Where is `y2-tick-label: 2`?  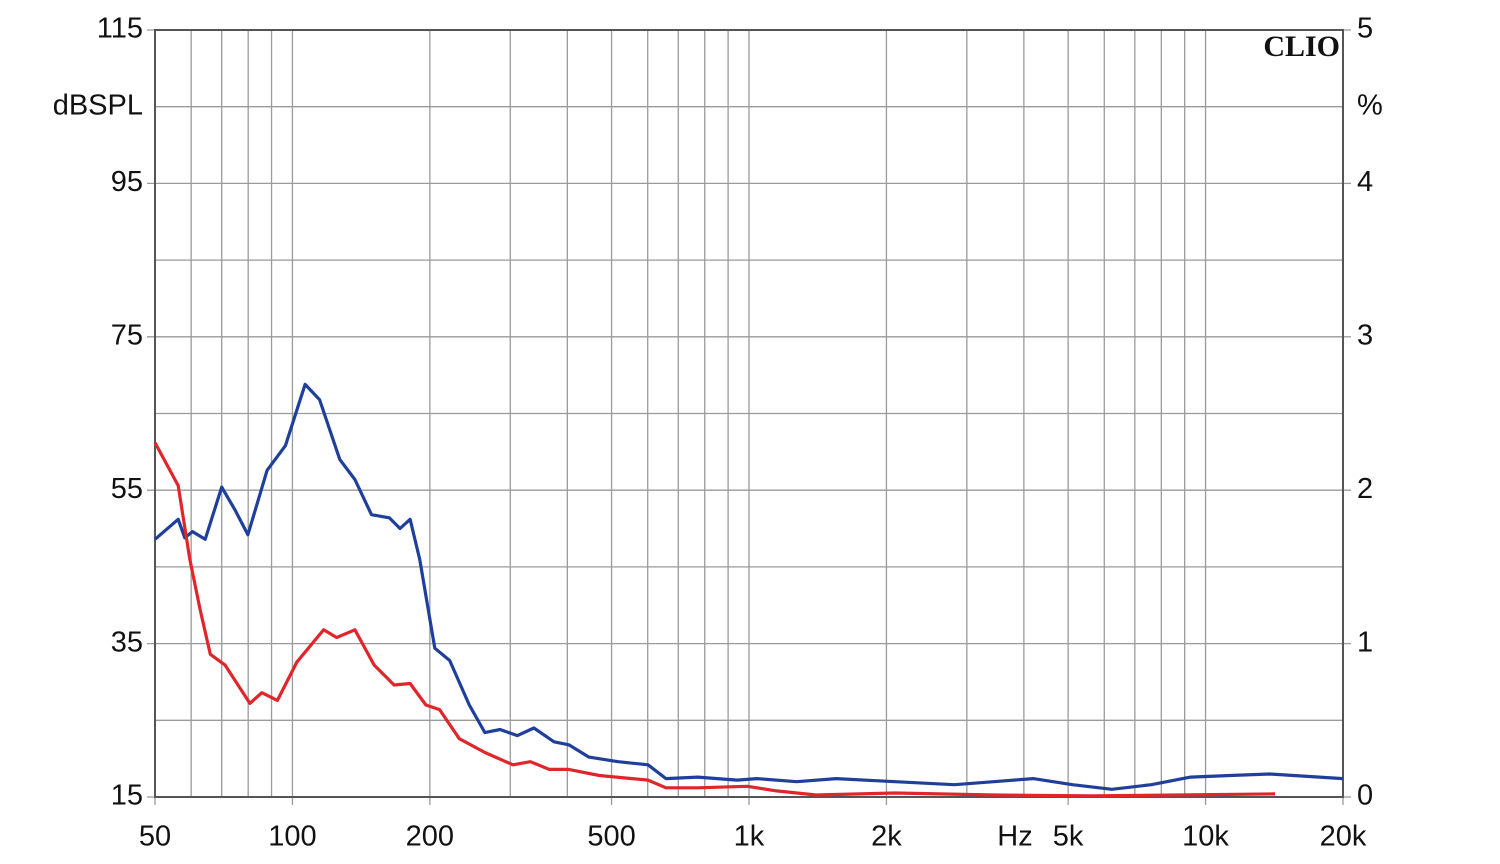 y2-tick-label: 2 is located at coordinates (1365, 489).